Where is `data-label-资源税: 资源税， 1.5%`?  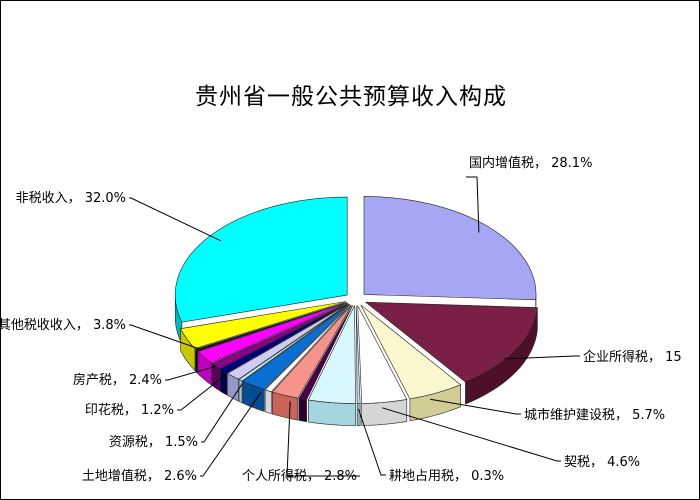 data-label-资源税: 资源税， 1.5% is located at coordinates (153, 442).